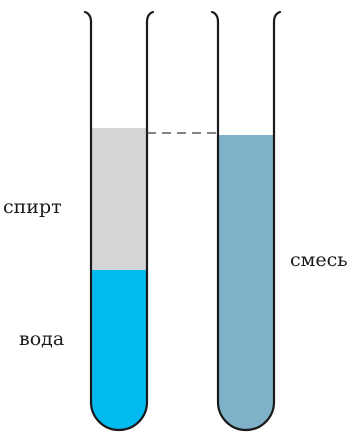 Image resolution: width=355 pixels, height=433 pixels. Describe the element at coordinates (246, 282) in the screenshot. I see `mixture-layer` at that location.